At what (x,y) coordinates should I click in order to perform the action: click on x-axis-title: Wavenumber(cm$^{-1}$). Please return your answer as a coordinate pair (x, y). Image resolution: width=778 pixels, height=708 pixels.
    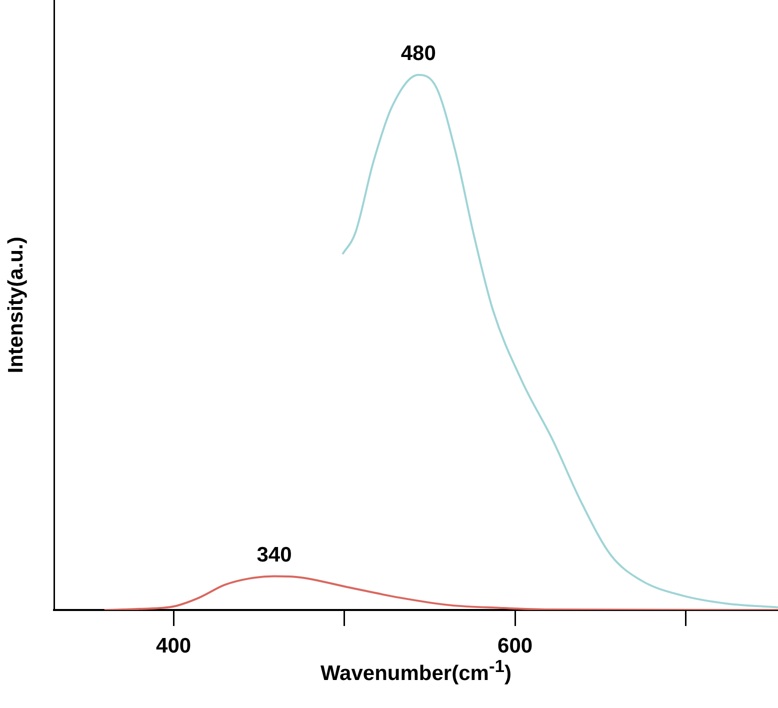
    Looking at the image, I should click on (416, 670).